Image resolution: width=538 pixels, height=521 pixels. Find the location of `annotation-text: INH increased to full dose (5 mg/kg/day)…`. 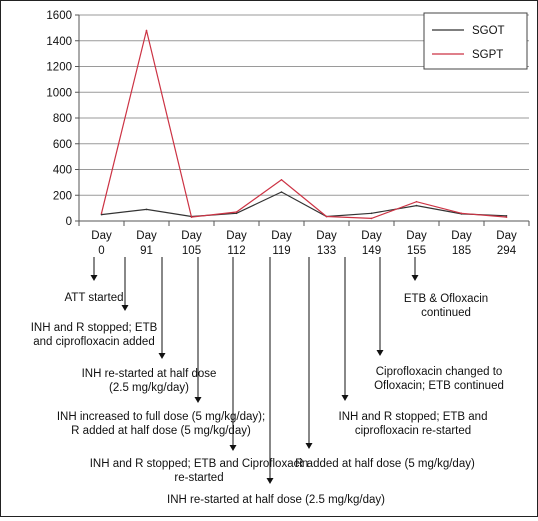

annotation-text: INH increased to full dose (5 mg/kg/day)… is located at coordinates (161, 417).